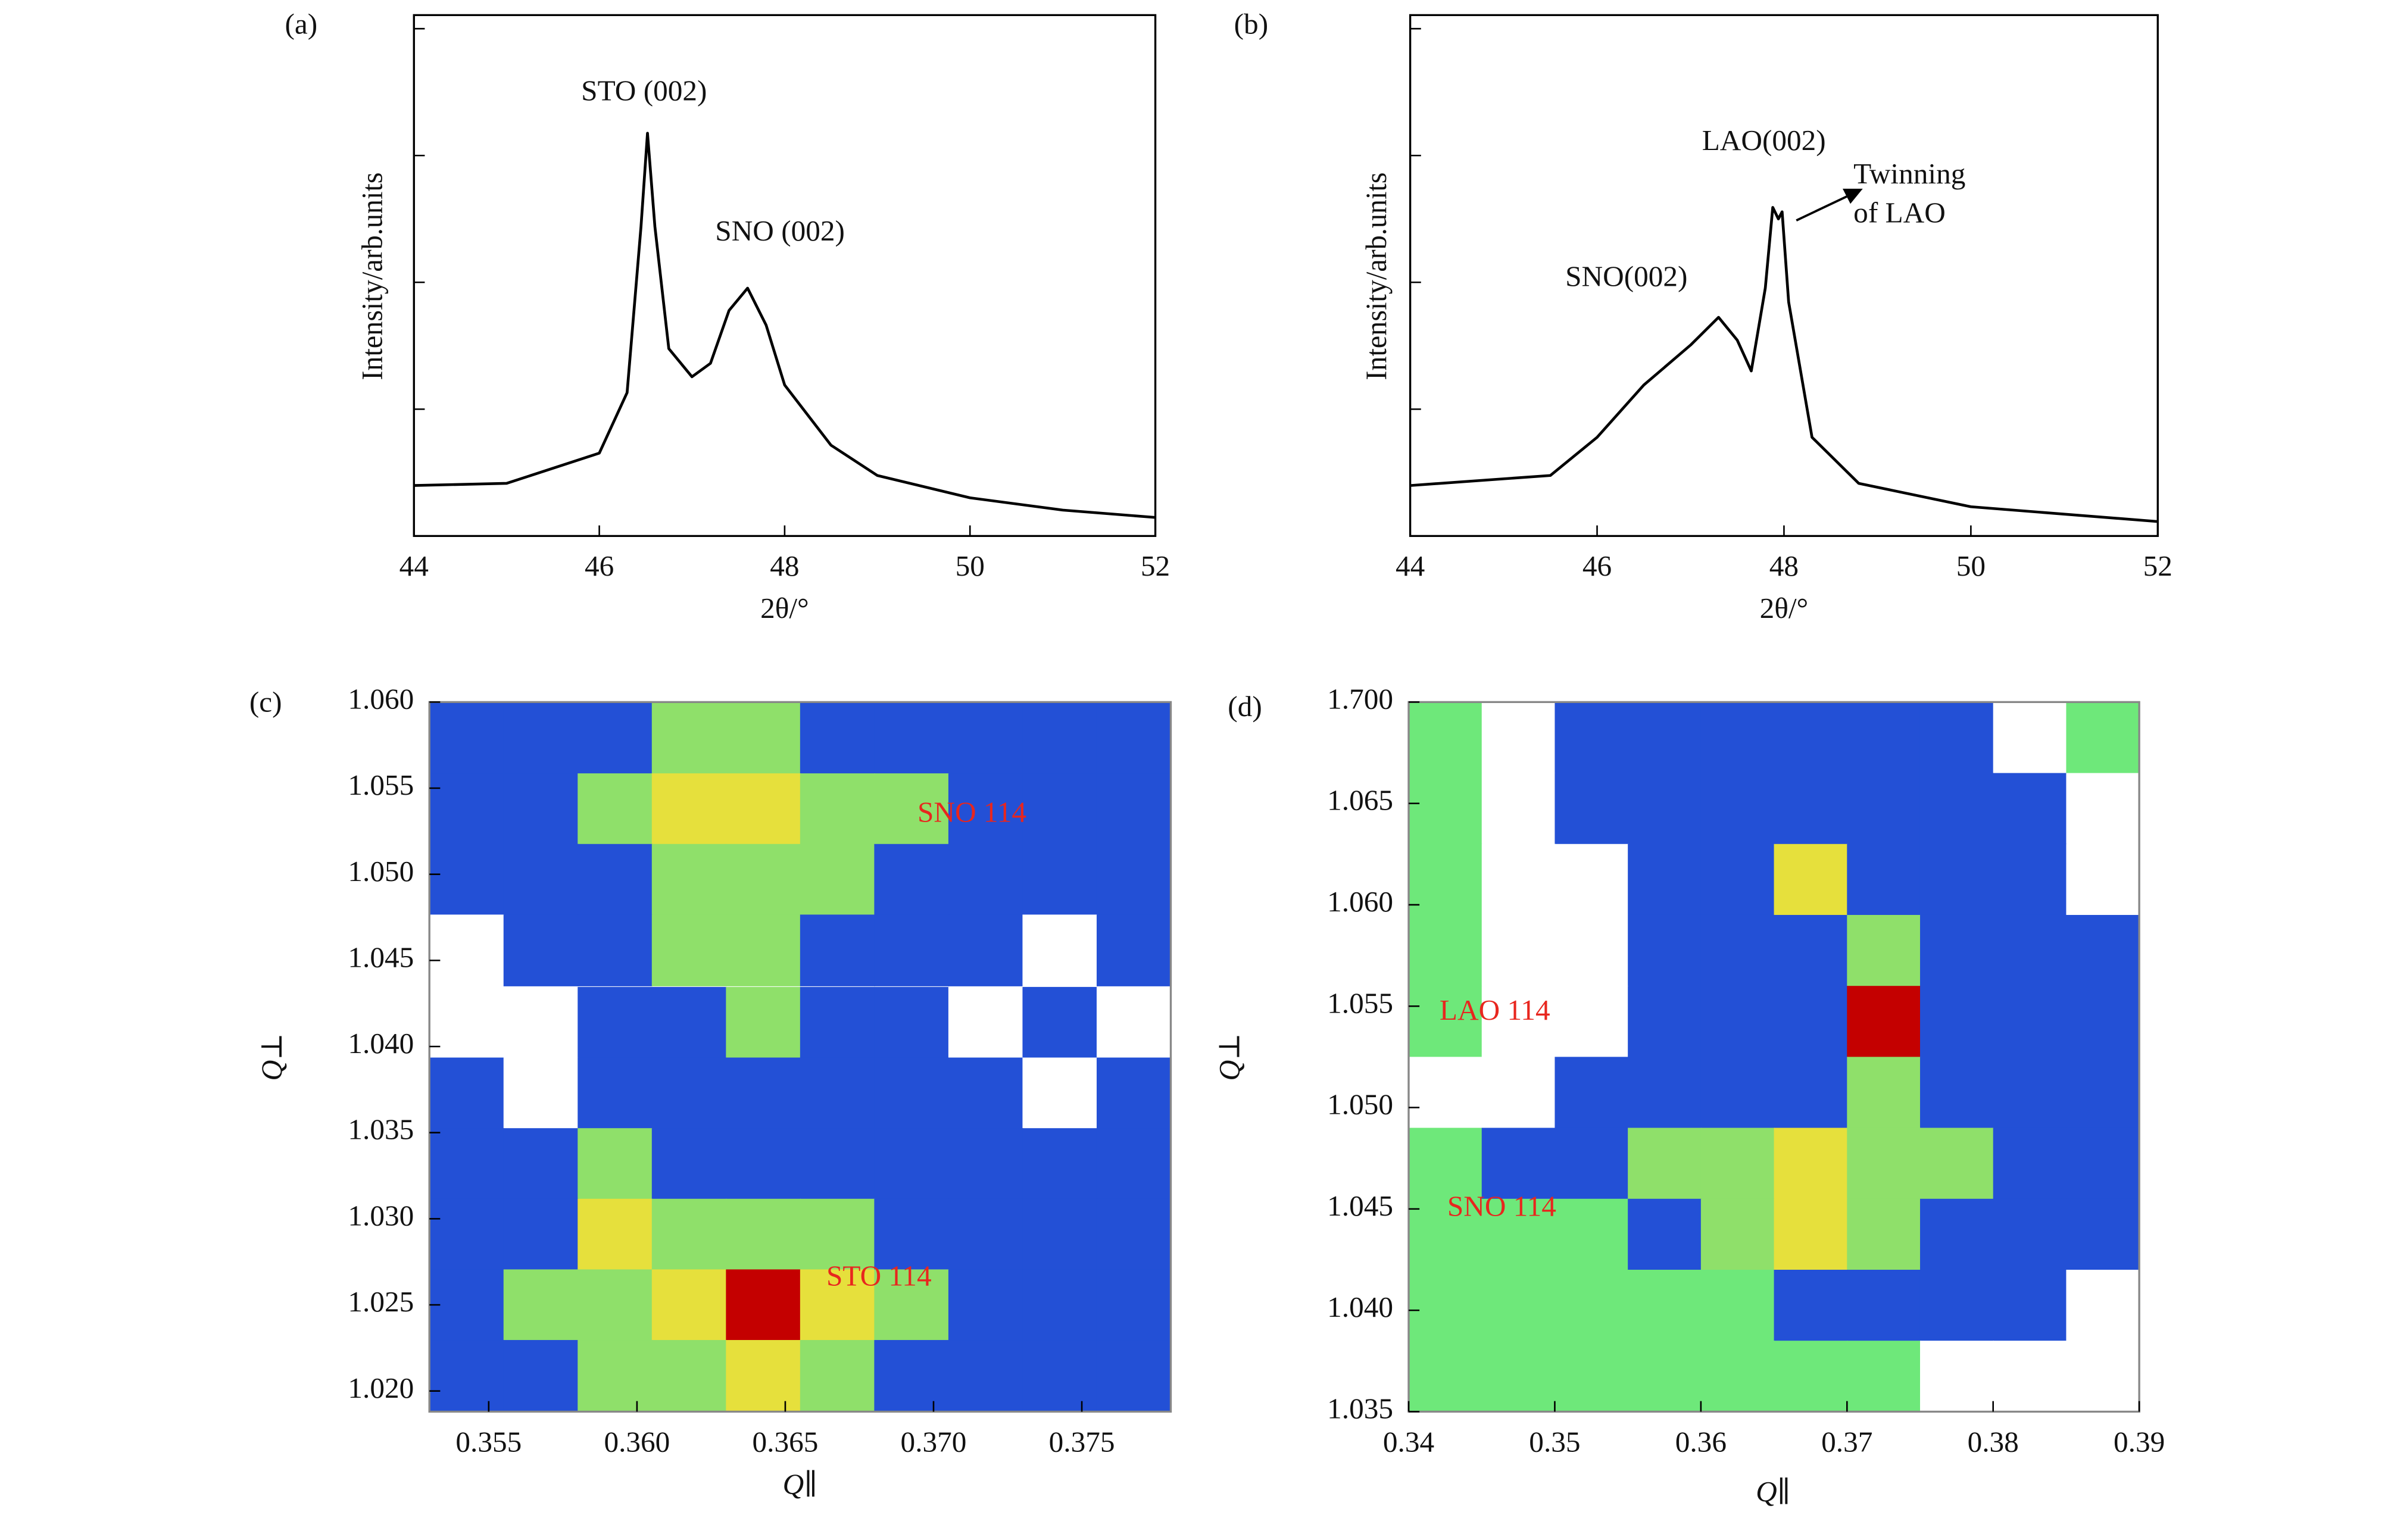  I want to click on y-tick-label: 1.020, so click(381, 1388).